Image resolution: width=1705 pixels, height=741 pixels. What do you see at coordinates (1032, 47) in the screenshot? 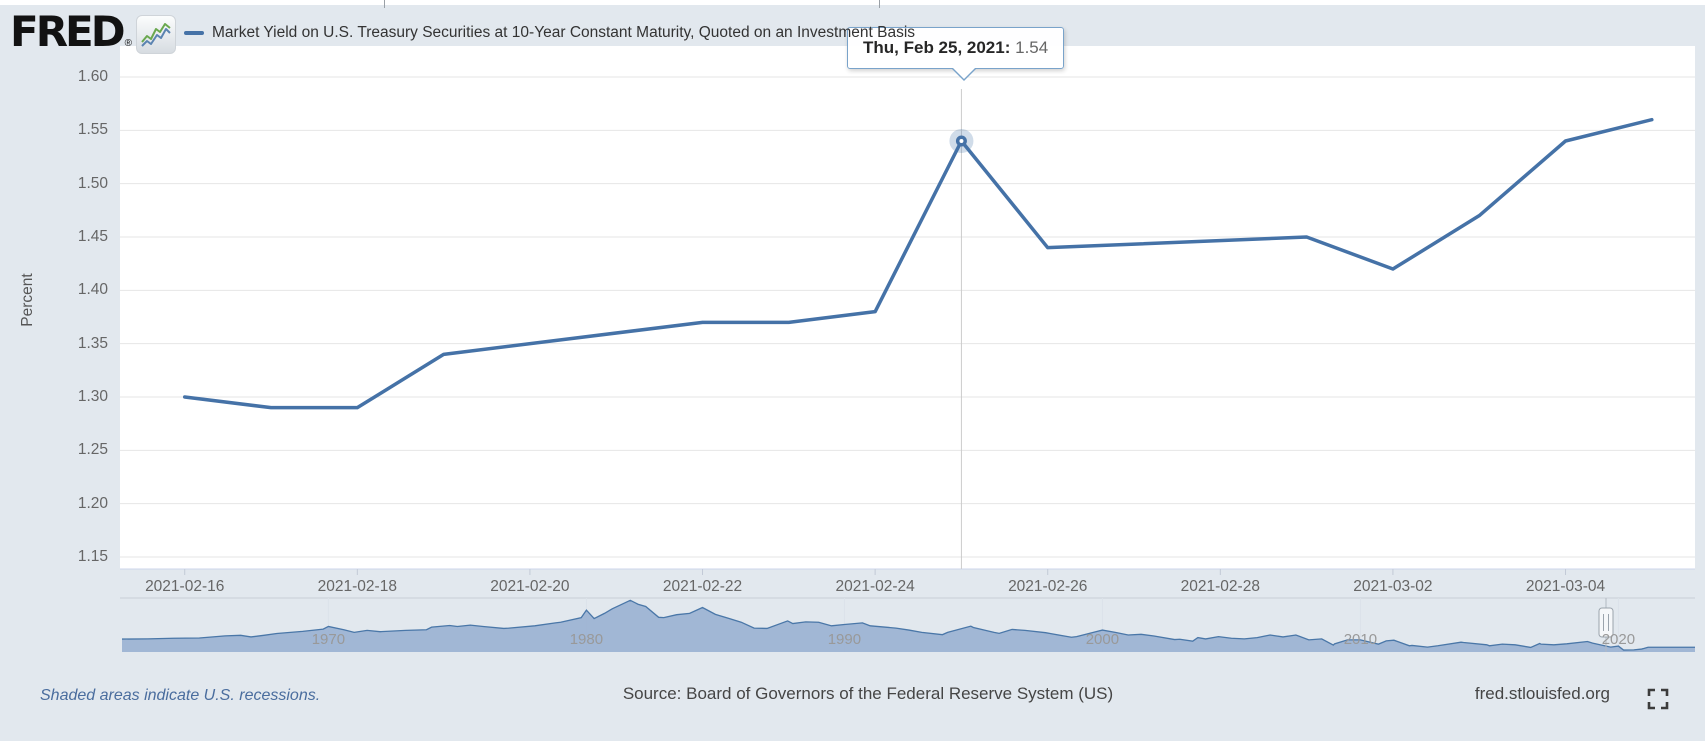
I see `tooltip-value: 1.54` at bounding box center [1032, 47].